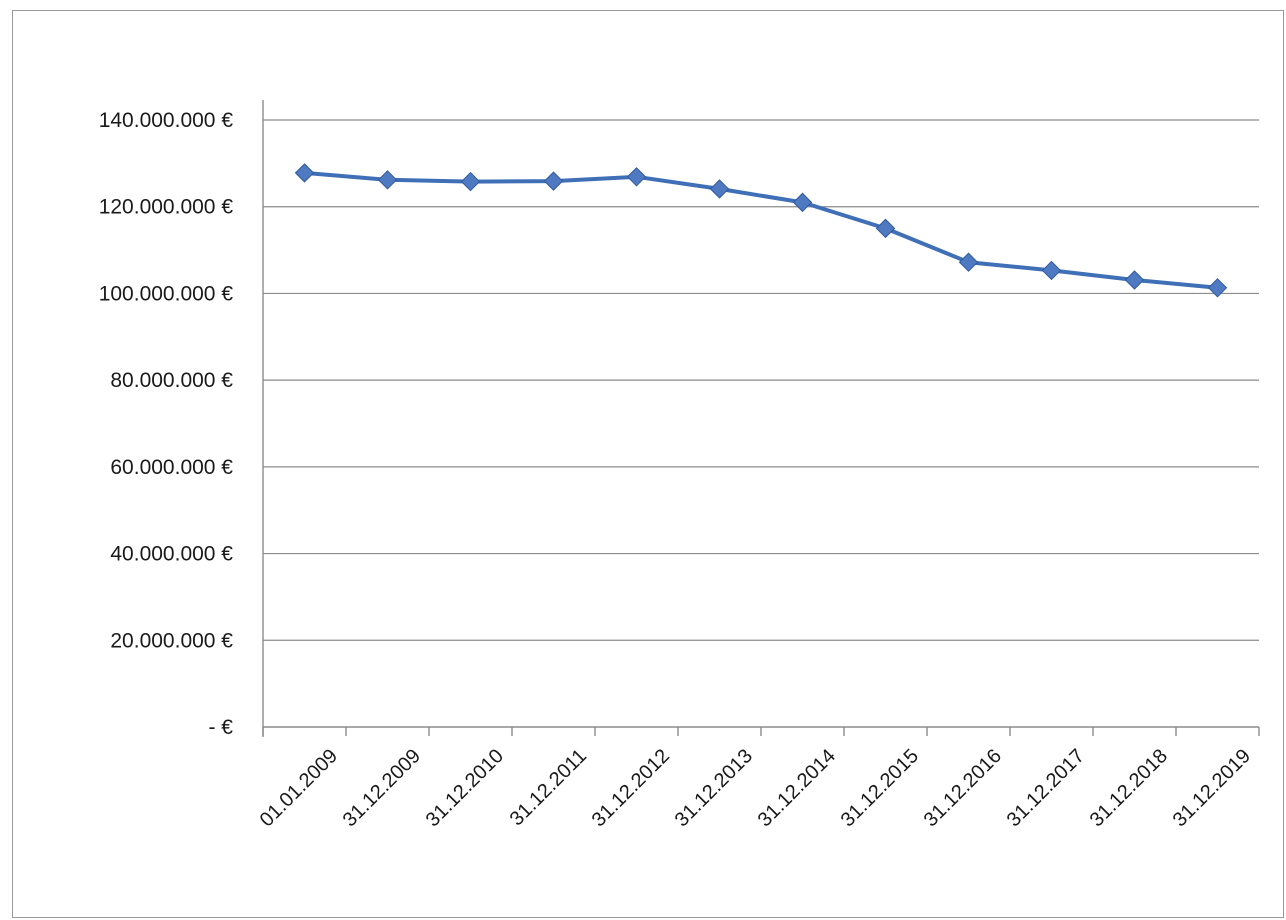 This screenshot has height=920, width=1286. Describe the element at coordinates (963, 788) in the screenshot. I see `x-tick-label: 31.12.2016` at that location.